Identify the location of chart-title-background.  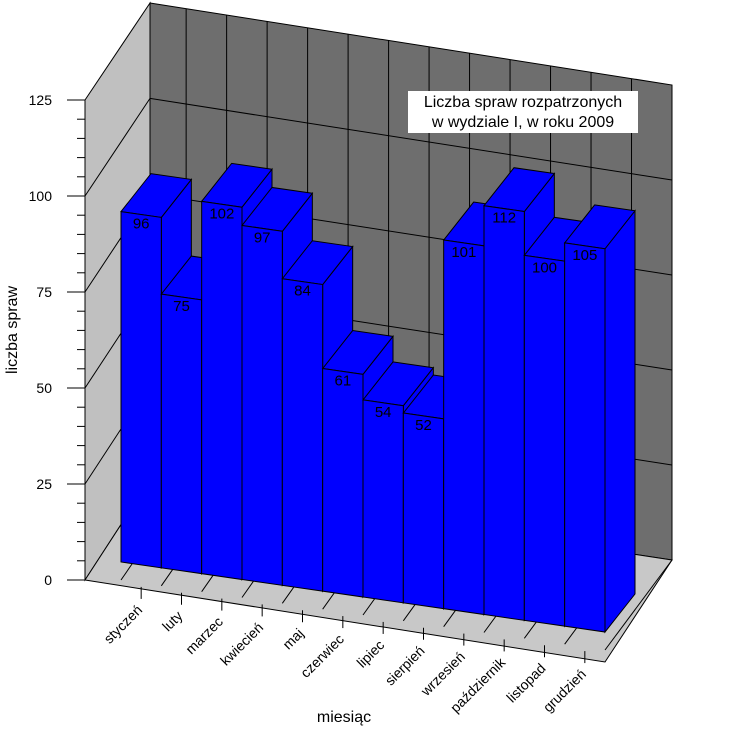
(523, 112).